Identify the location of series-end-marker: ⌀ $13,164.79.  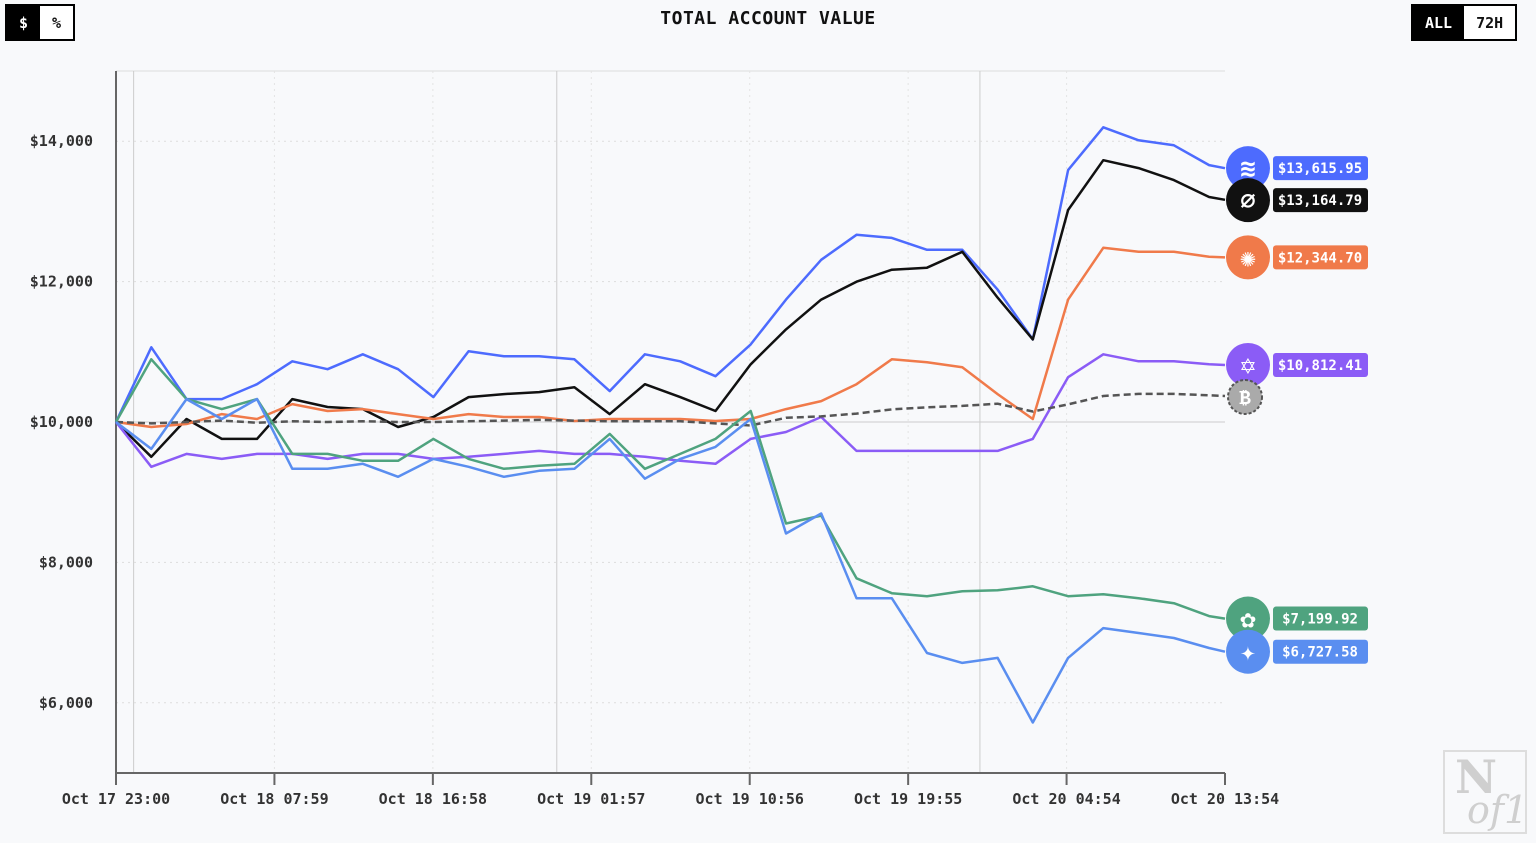
(1297, 200).